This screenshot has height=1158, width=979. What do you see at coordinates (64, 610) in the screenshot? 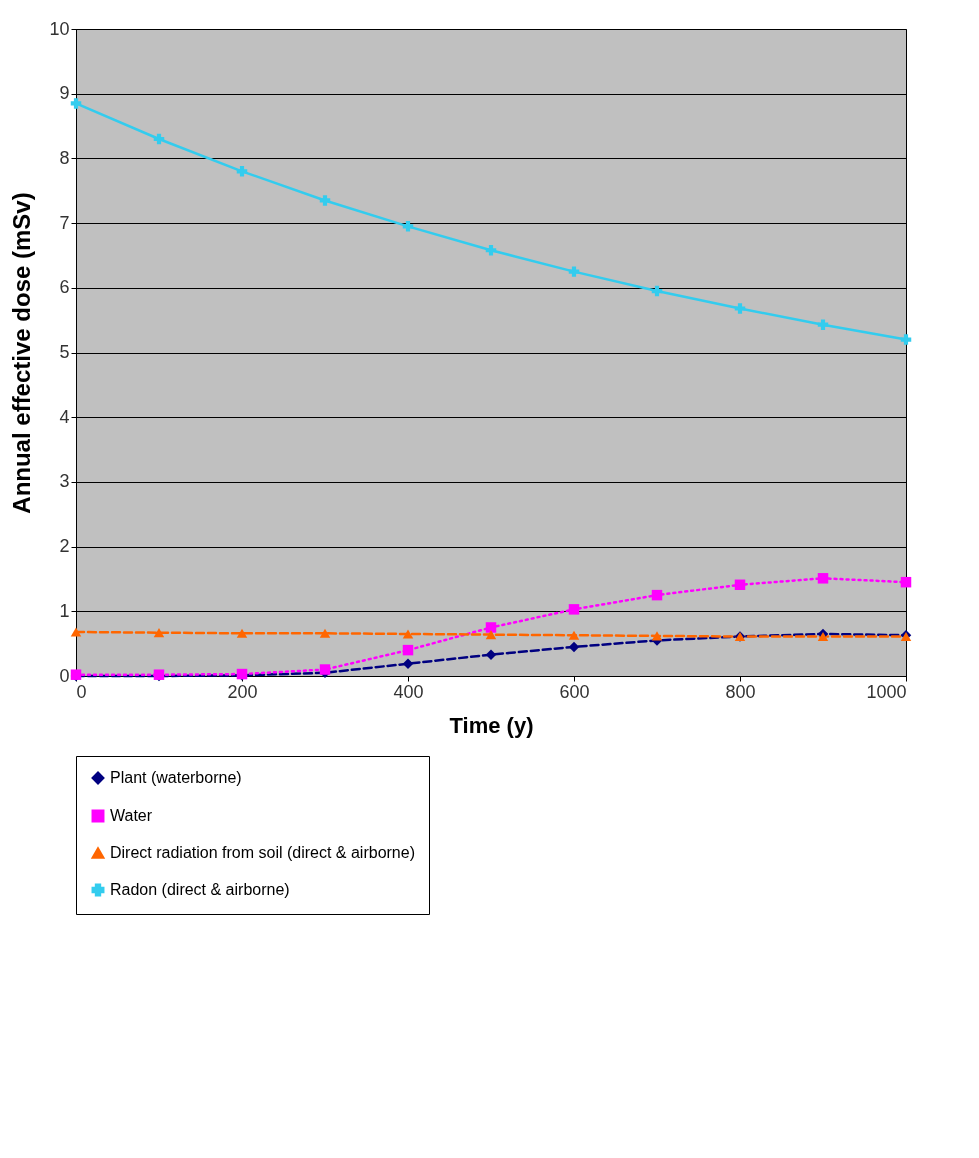
I see `y-tick-label: 1` at bounding box center [64, 610].